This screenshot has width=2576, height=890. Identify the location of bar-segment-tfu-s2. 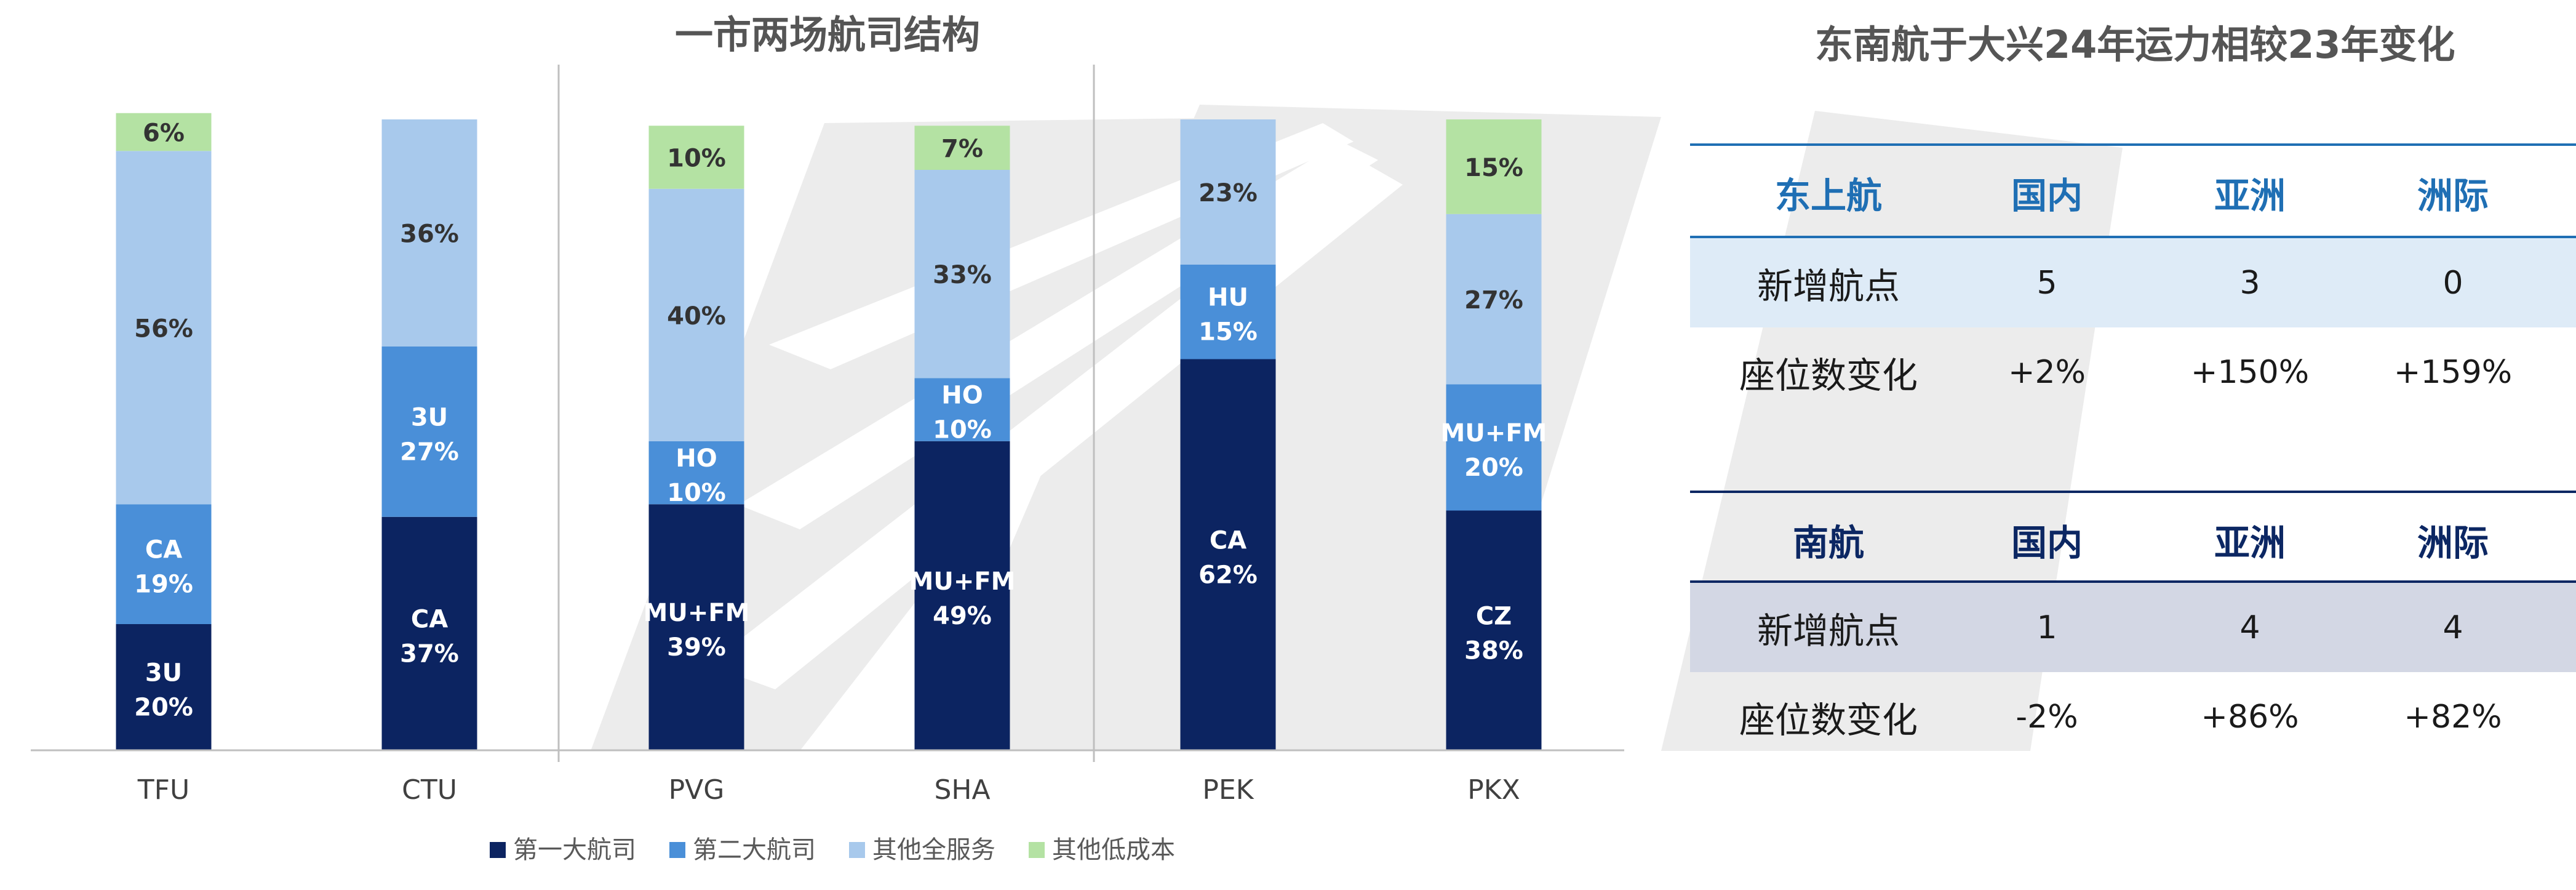
(164, 564).